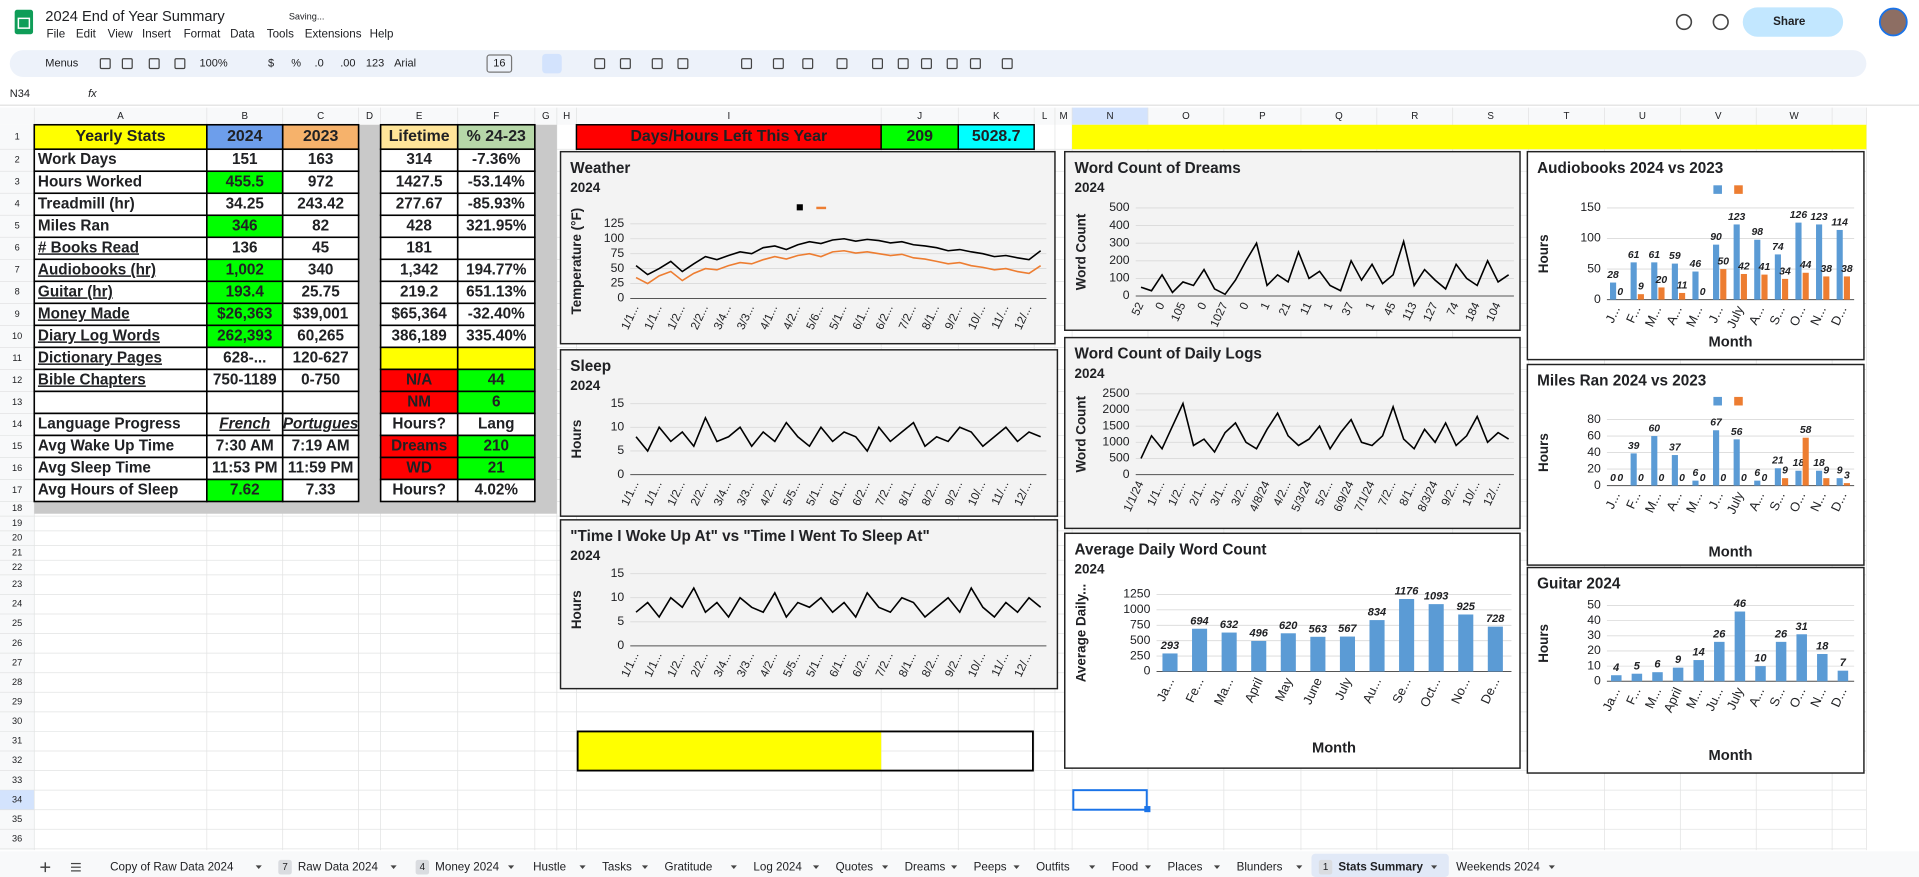 This screenshot has width=1919, height=877. Describe the element at coordinates (17, 270) in the screenshot. I see `row-number: 7` at that location.